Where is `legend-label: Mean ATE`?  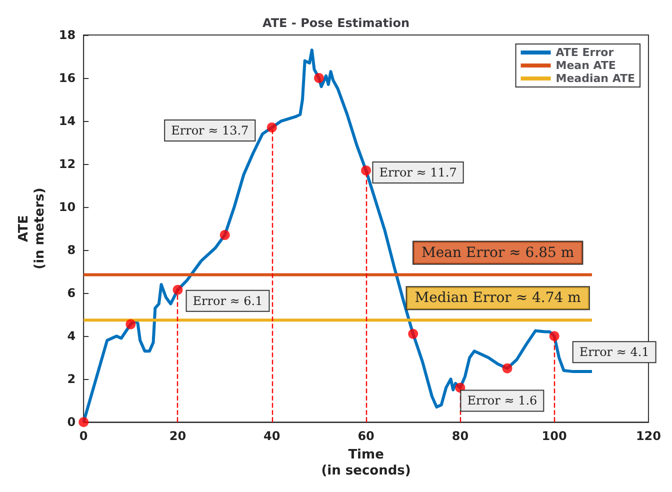
legend-label: Mean ATE is located at coordinates (586, 65).